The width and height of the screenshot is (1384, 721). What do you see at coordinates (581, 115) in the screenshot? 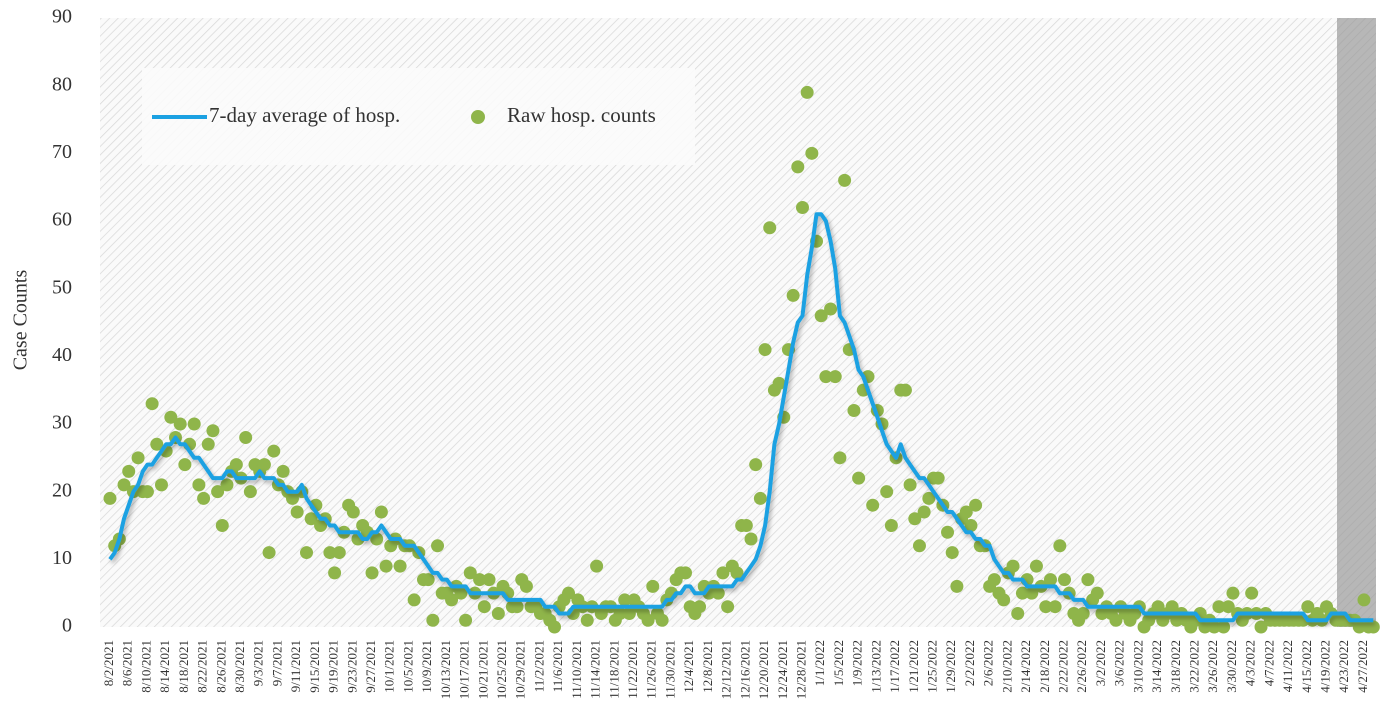
I see `legend-label: Raw hosp. counts` at bounding box center [581, 115].